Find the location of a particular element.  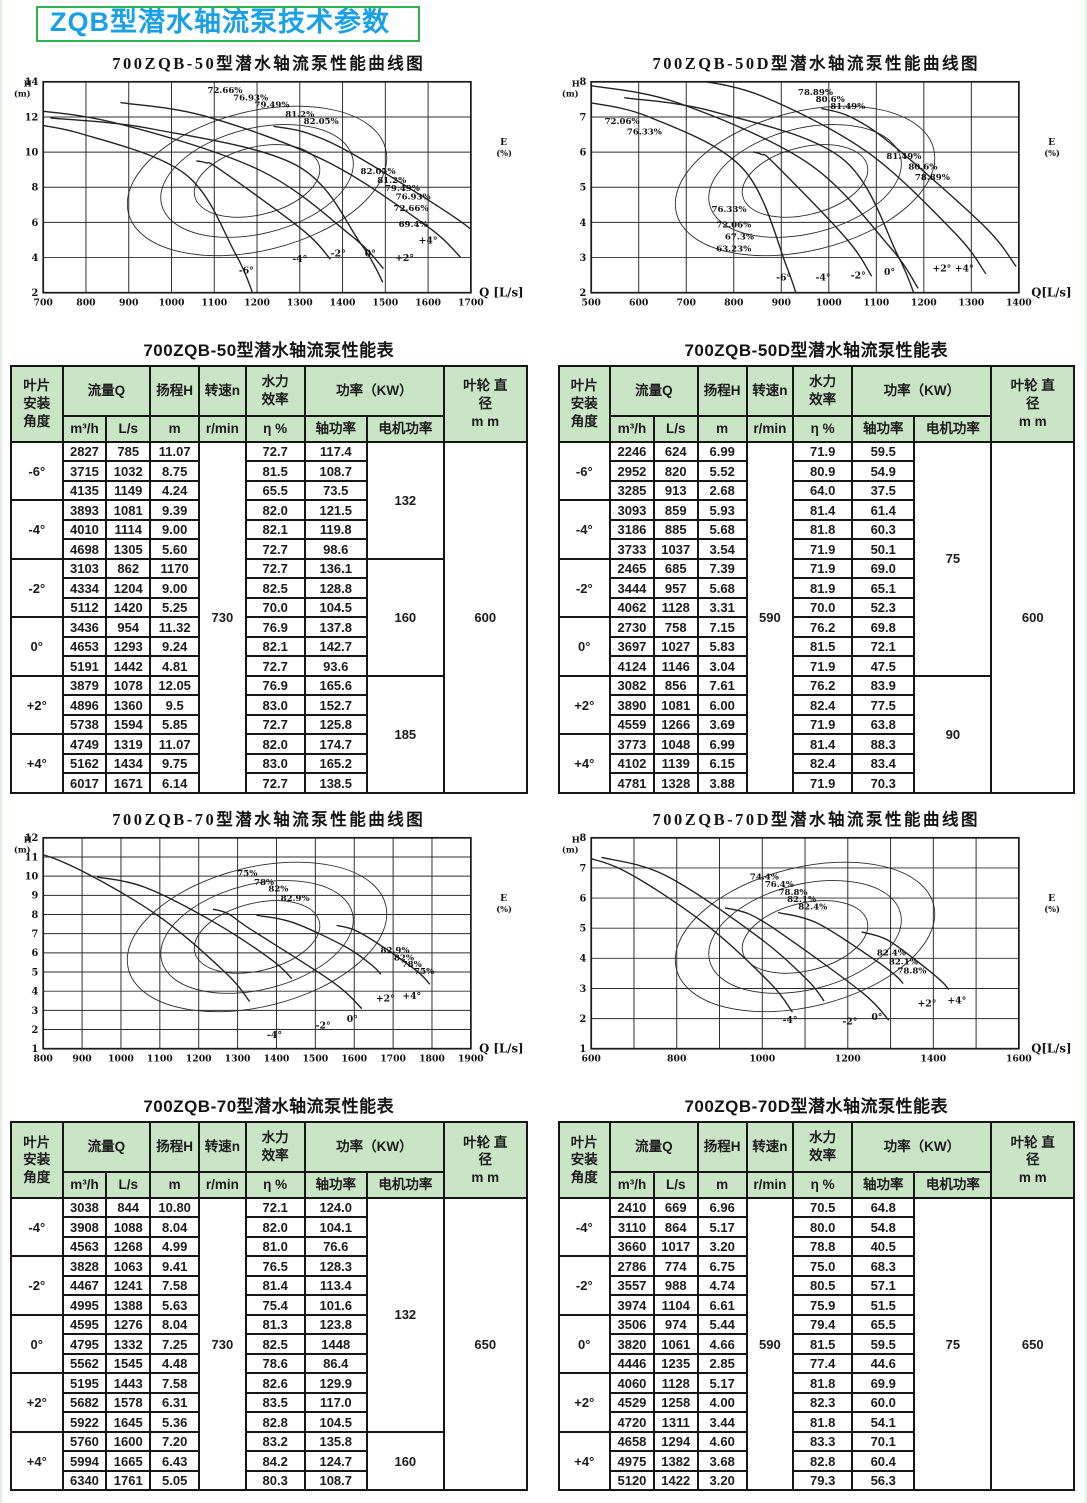

efficiency-cell: 78.8 is located at coordinates (823, 1246).